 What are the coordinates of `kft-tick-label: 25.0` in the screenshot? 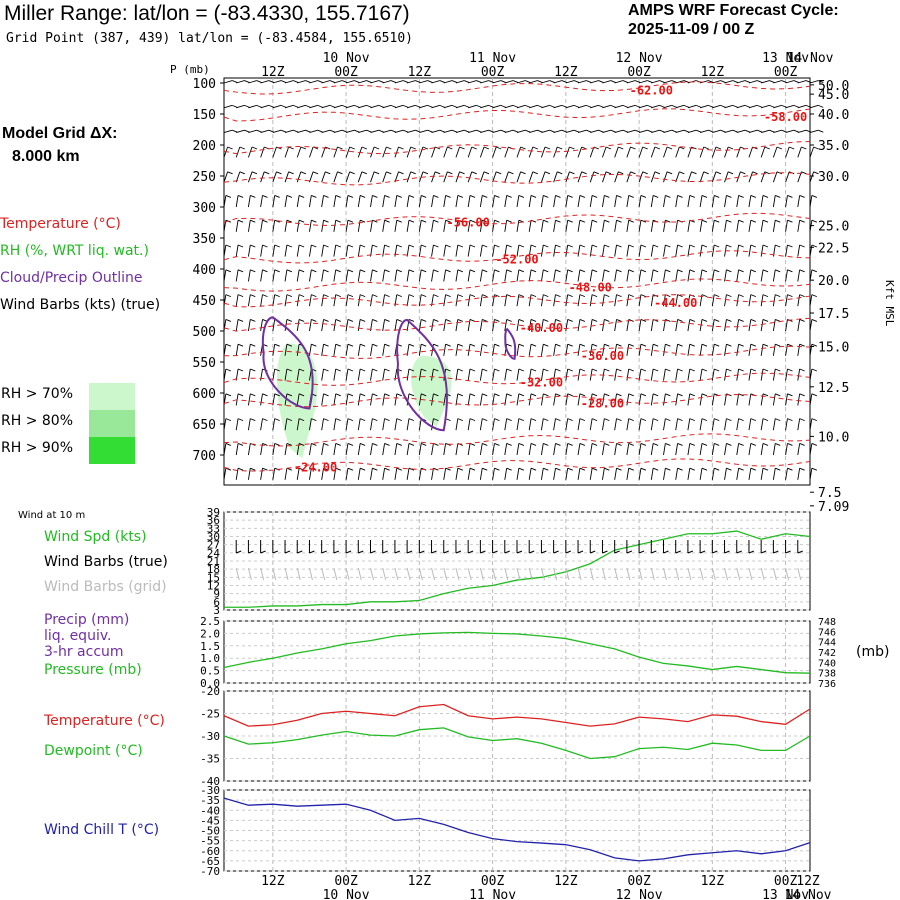 It's located at (833, 227).